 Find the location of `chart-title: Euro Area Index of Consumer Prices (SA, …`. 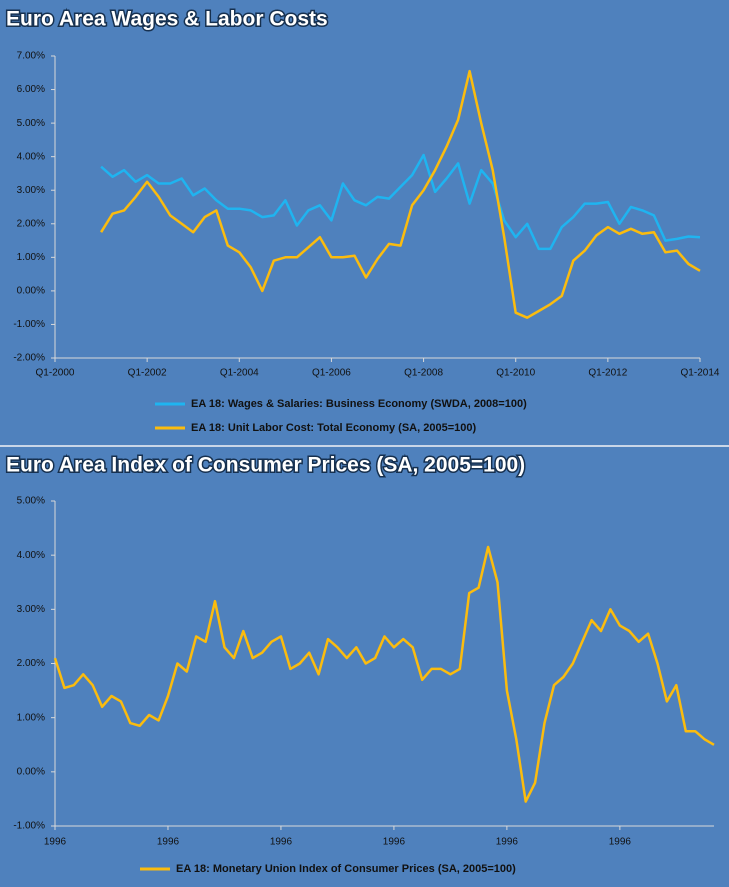

chart-title: Euro Area Index of Consumer Prices (SA, … is located at coordinates (265, 465).